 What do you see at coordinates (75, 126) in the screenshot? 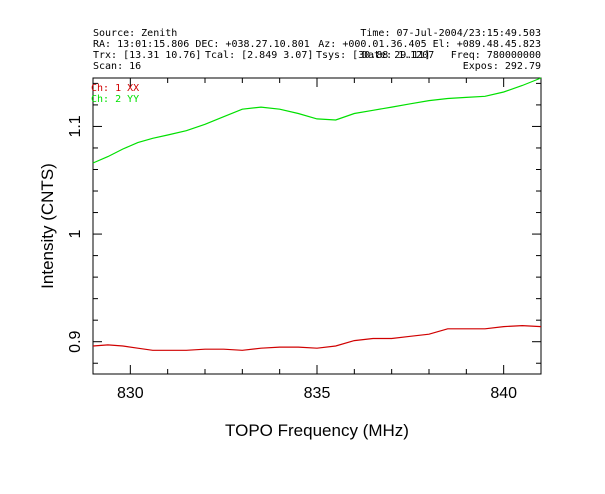
I see `y-tick-label: 1.1` at bounding box center [75, 126].